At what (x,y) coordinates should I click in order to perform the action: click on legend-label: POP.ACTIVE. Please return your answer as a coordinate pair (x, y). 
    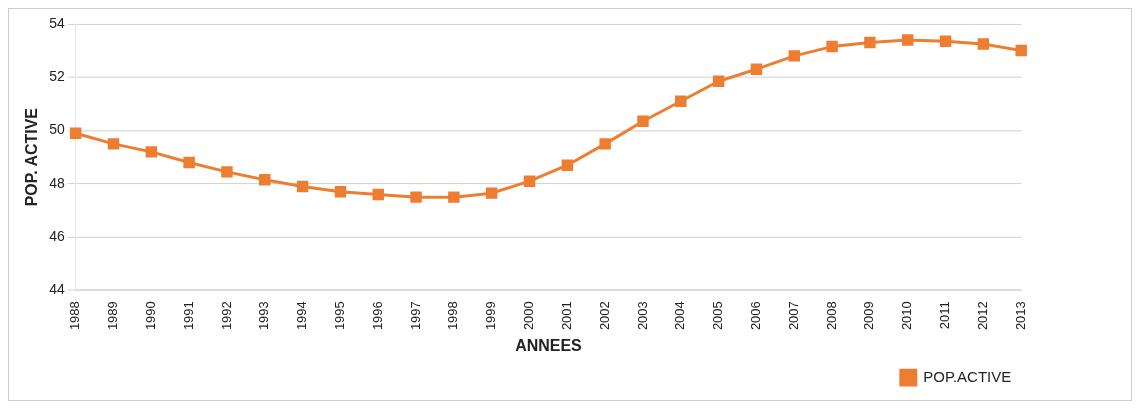
    Looking at the image, I should click on (967, 376).